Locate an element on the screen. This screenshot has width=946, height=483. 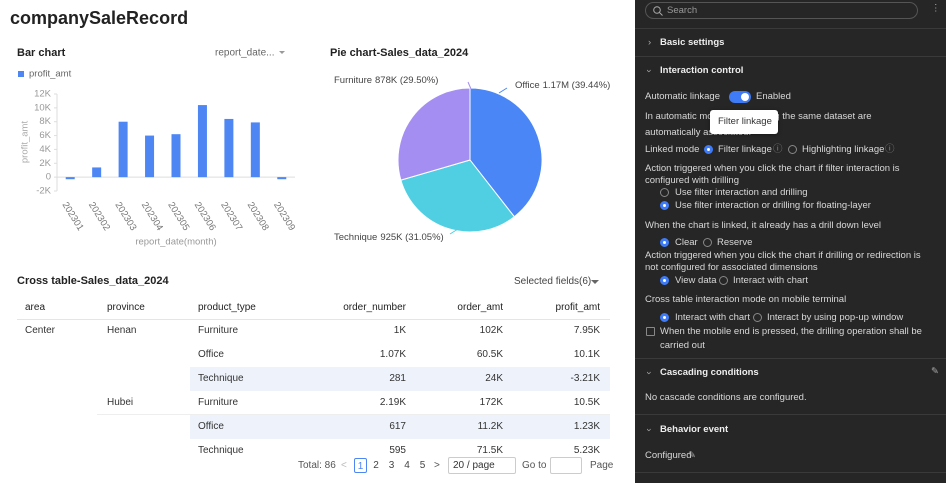
x-tick-label: 202302 is located at coordinates (99, 216).